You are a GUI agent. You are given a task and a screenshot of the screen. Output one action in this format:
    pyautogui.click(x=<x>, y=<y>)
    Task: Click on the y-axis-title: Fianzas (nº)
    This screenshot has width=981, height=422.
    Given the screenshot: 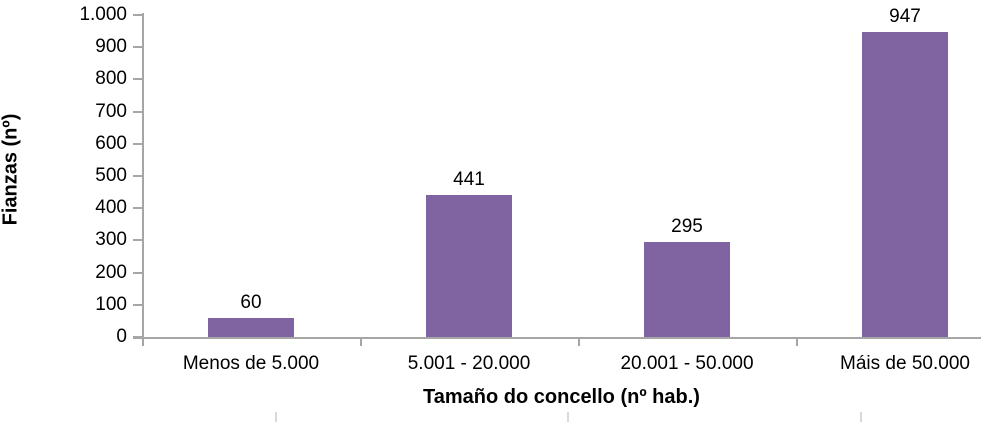 What is the action you would take?
    pyautogui.click(x=11, y=169)
    